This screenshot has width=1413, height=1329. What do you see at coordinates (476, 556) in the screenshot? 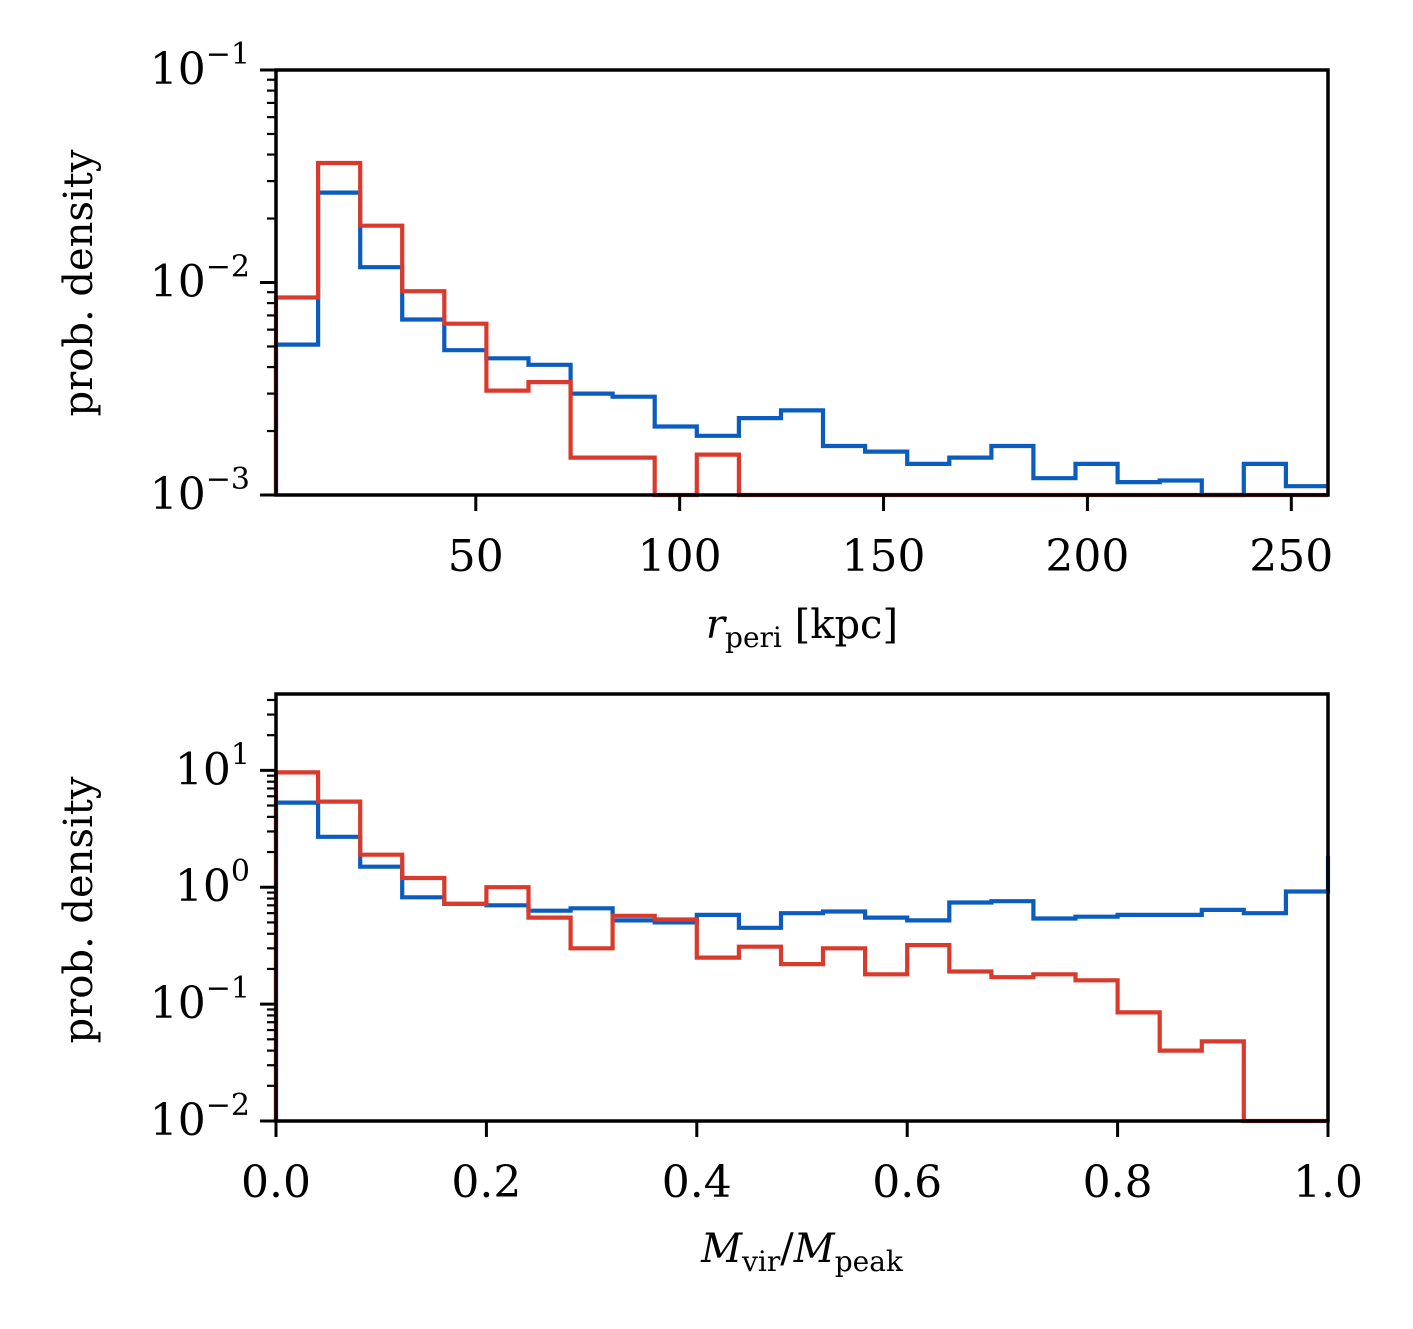
I see `x-tick-label: 50` at bounding box center [476, 556].